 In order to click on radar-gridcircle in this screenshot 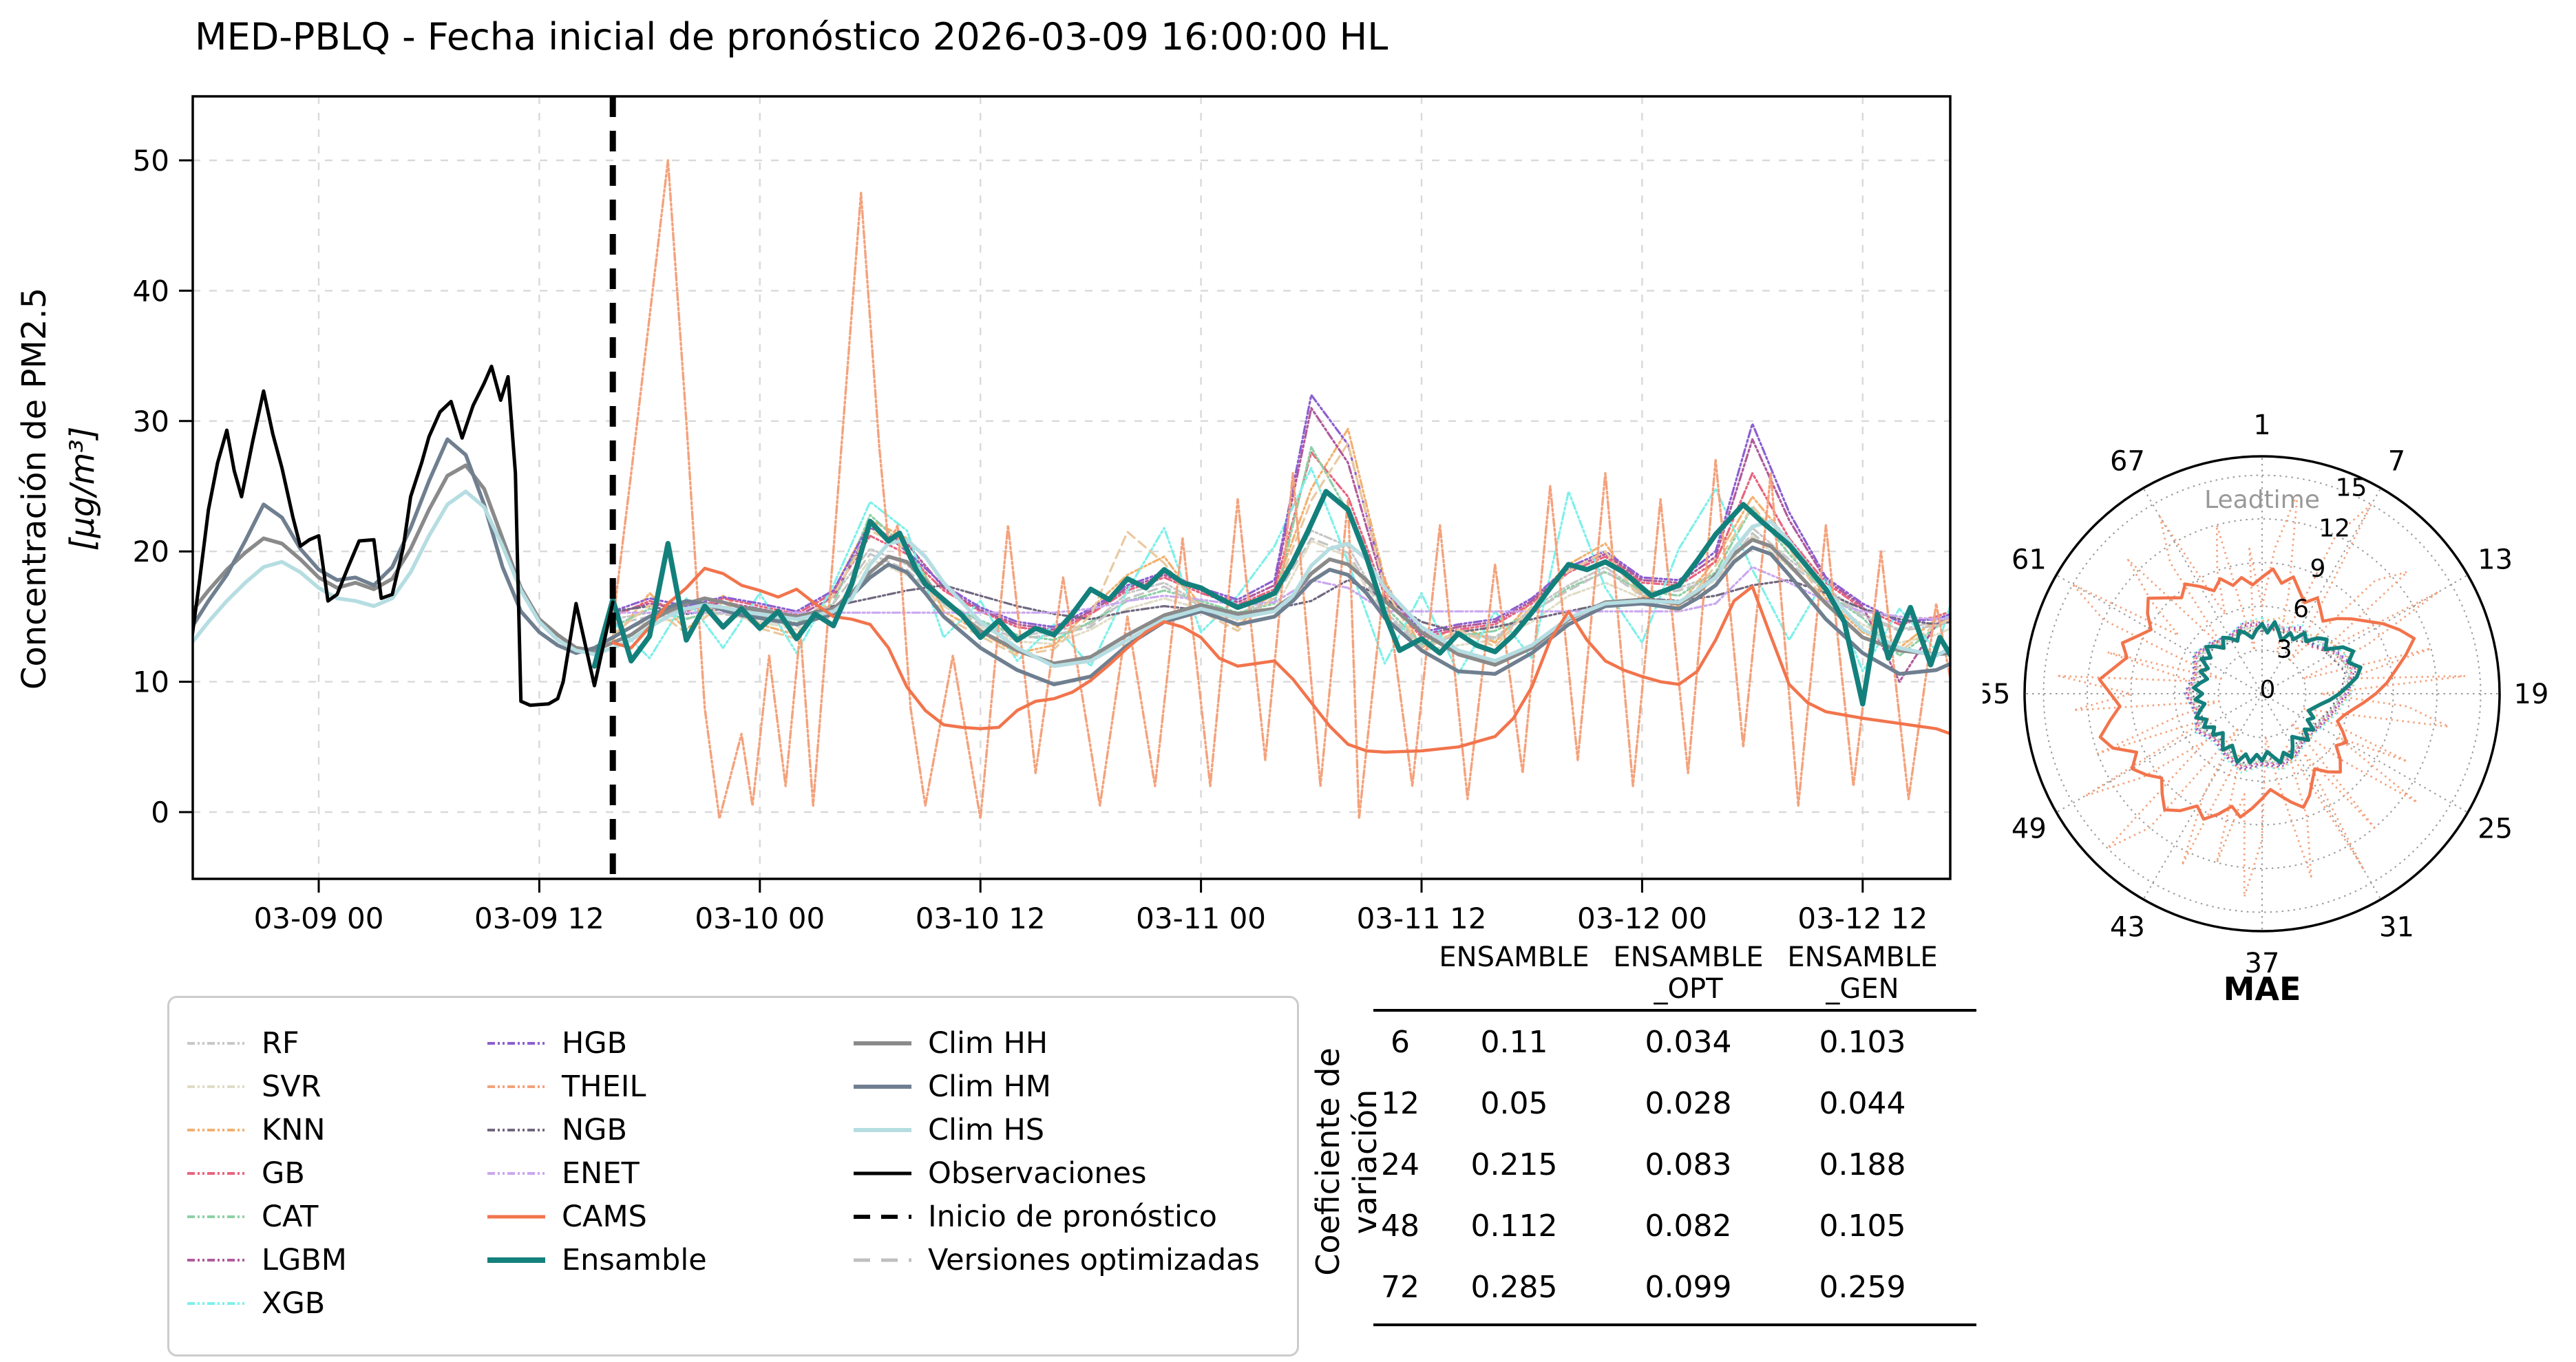, I will do `click(2262, 694)`.